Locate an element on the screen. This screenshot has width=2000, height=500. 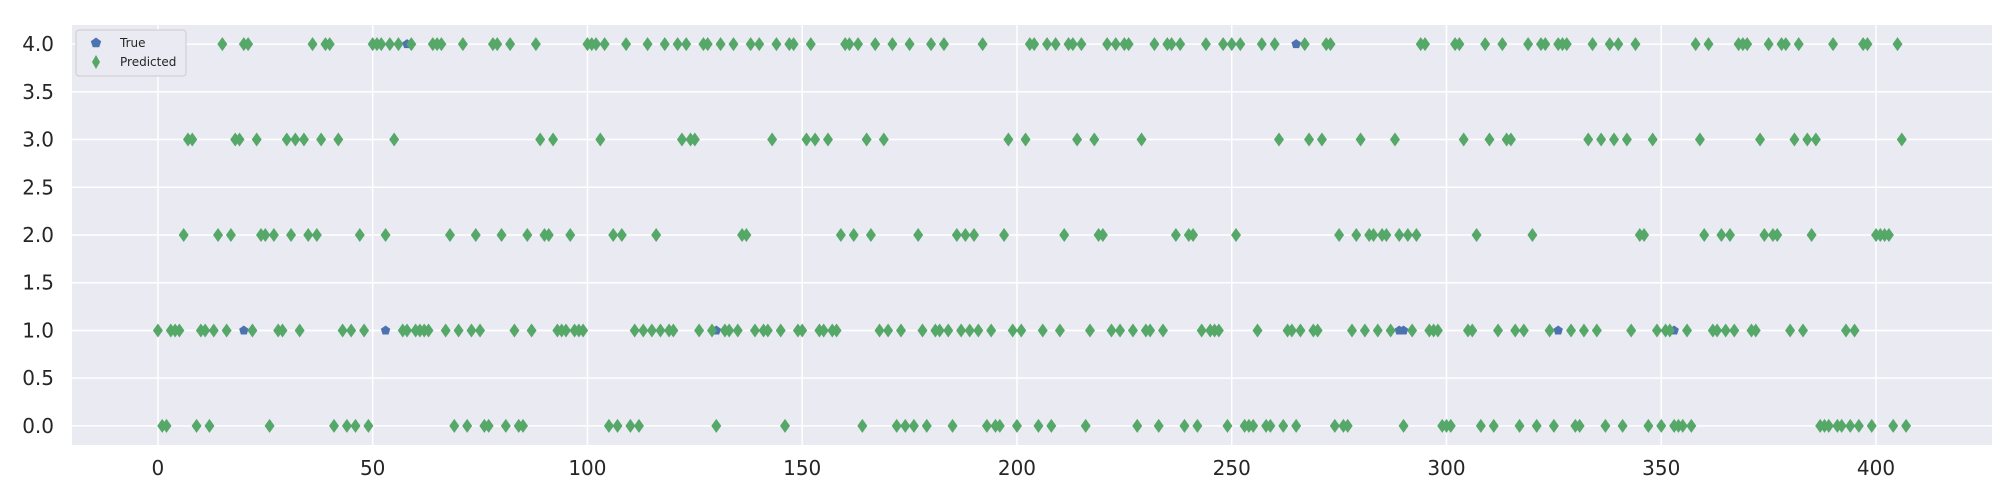
y-tick-label: 2.5 is located at coordinates (38, 187).